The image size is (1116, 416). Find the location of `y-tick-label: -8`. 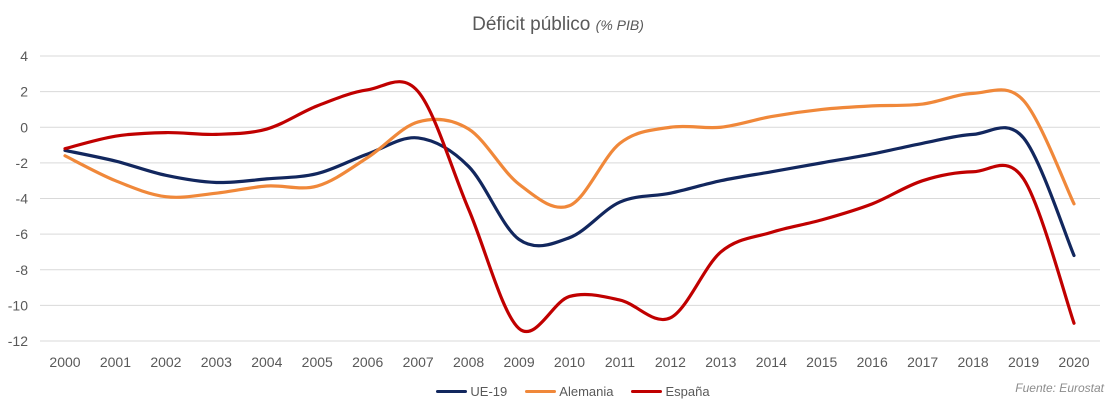

y-tick-label: -8 is located at coordinates (22, 270).